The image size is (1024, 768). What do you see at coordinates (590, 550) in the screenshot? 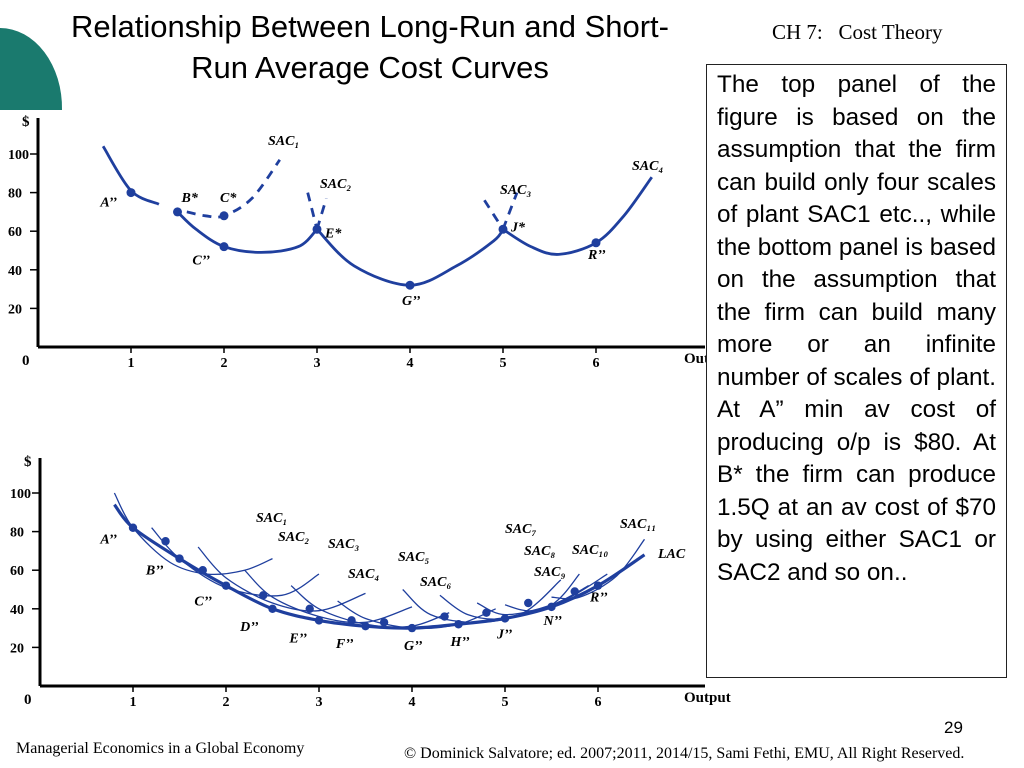
I see `curve-label: SAC₁₀` at bounding box center [590, 550].